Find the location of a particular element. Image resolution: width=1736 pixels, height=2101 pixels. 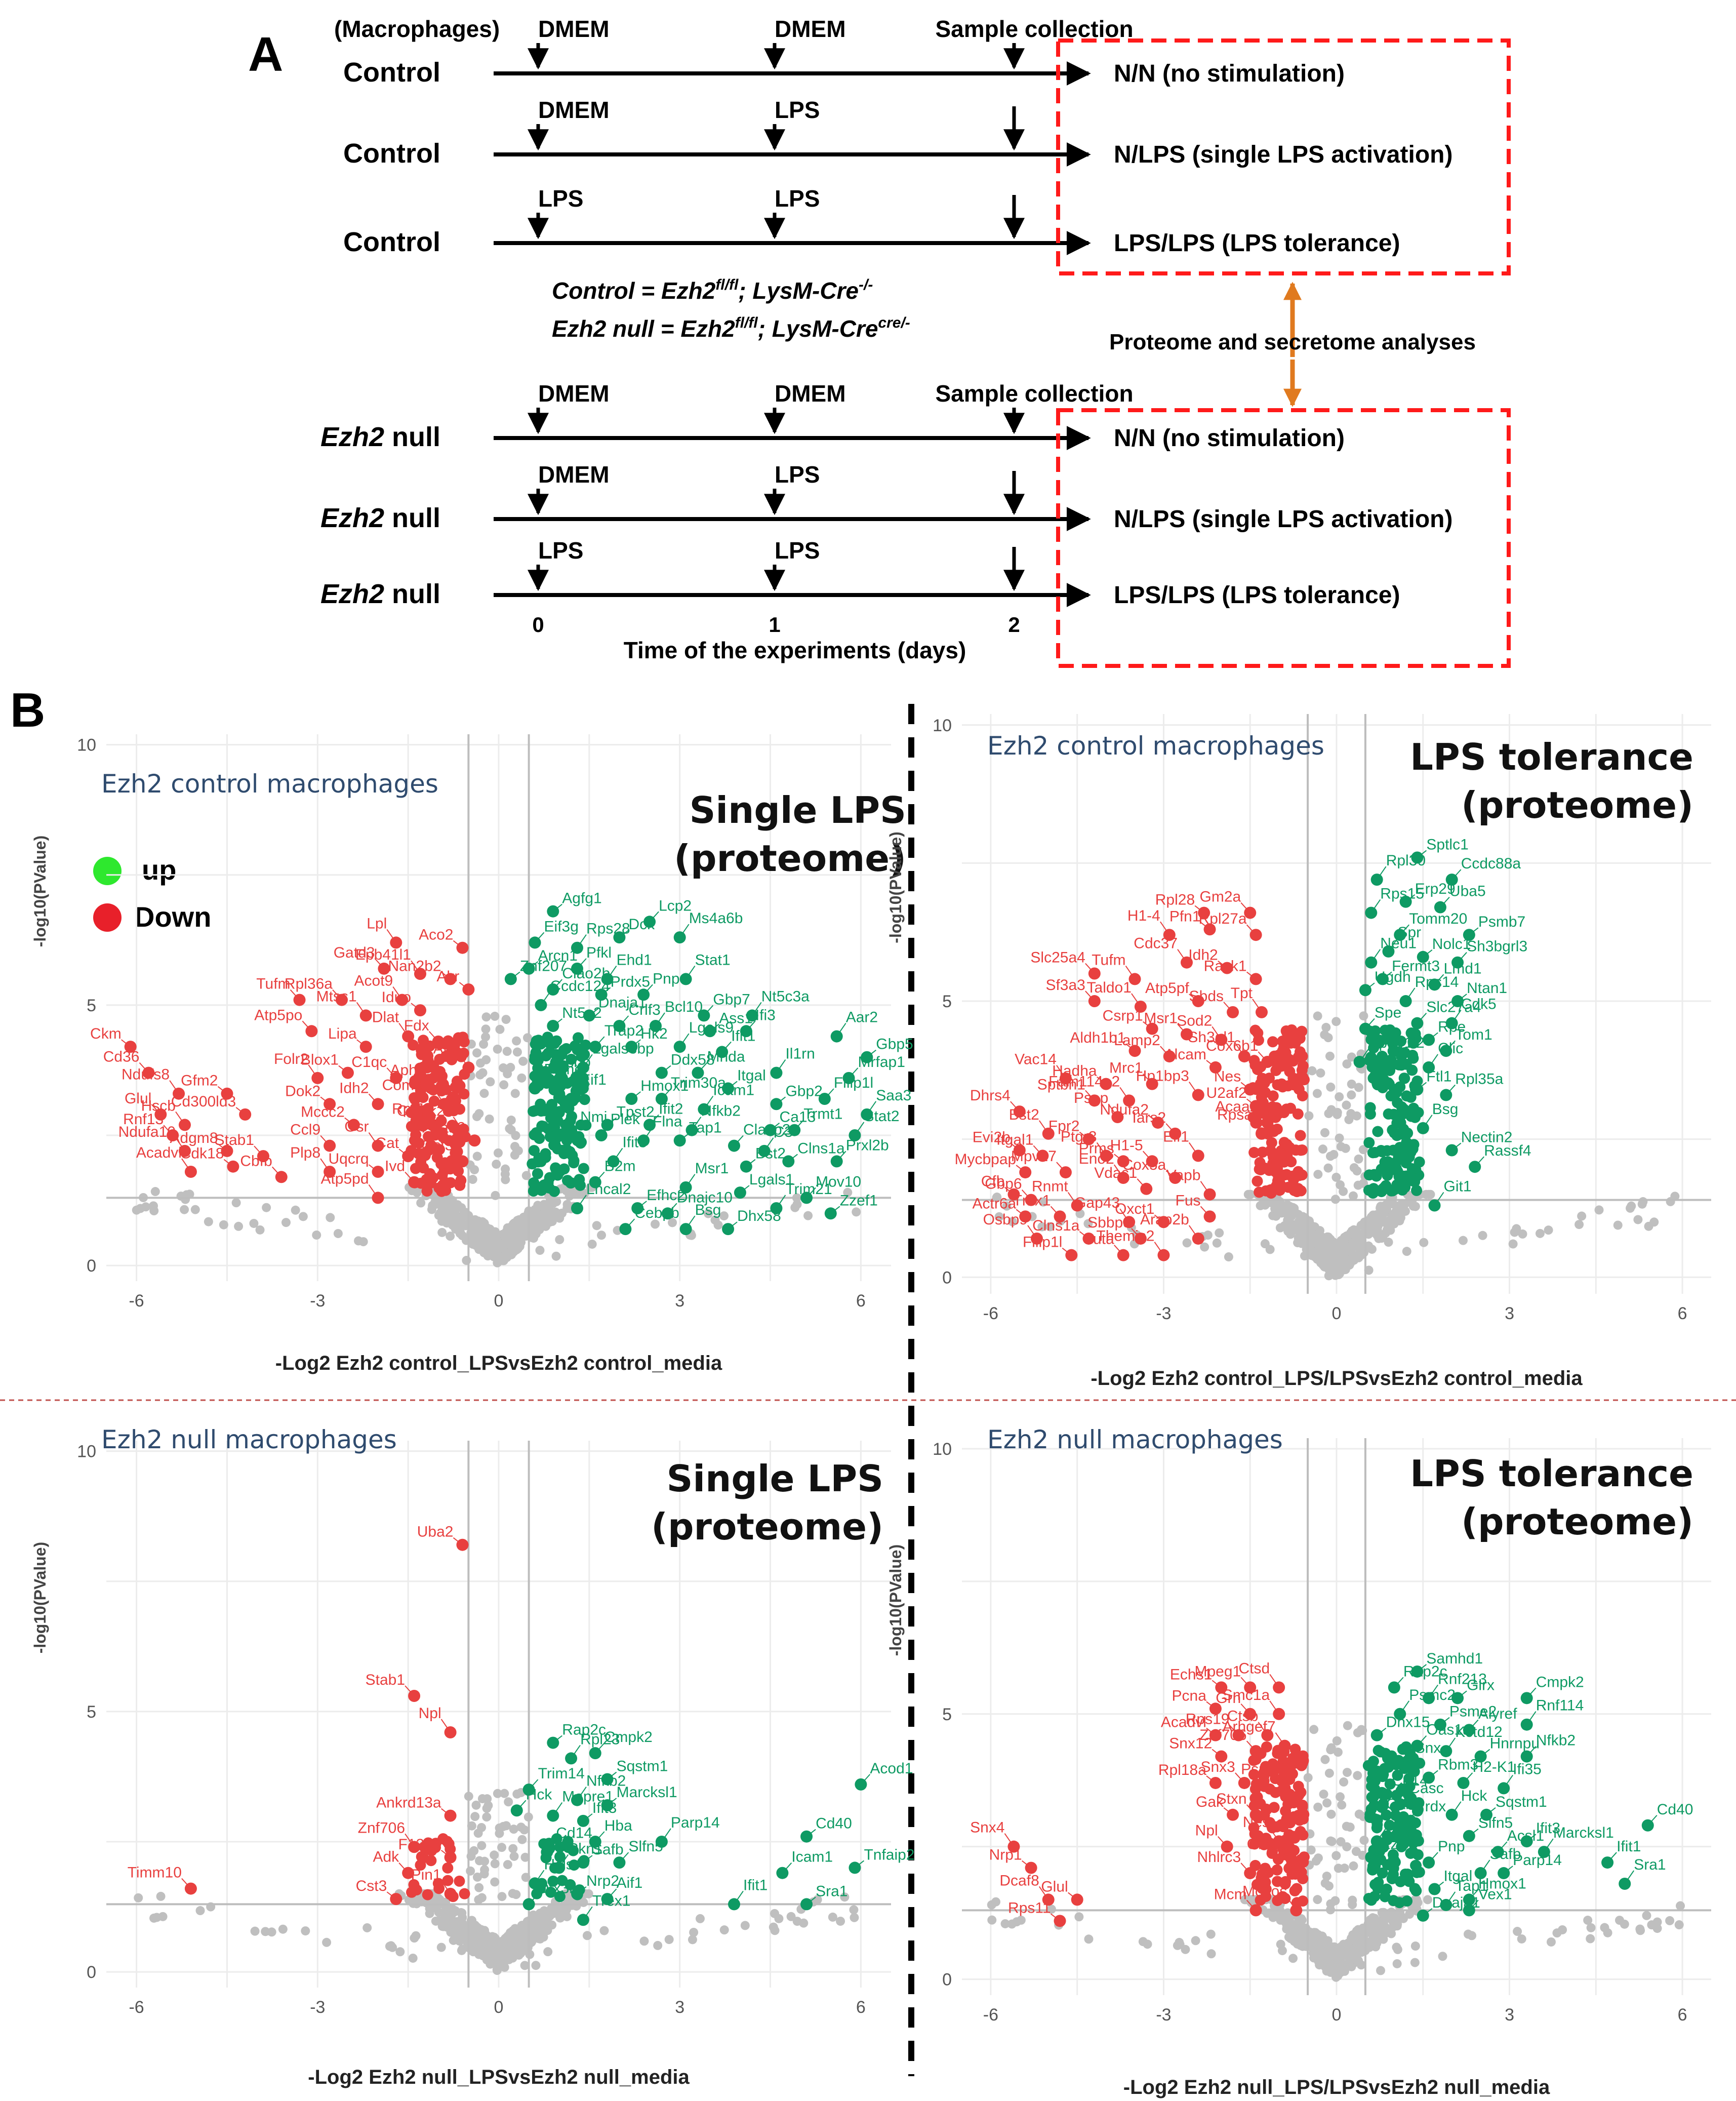

y-tick-label: 0 is located at coordinates (947, 1980).